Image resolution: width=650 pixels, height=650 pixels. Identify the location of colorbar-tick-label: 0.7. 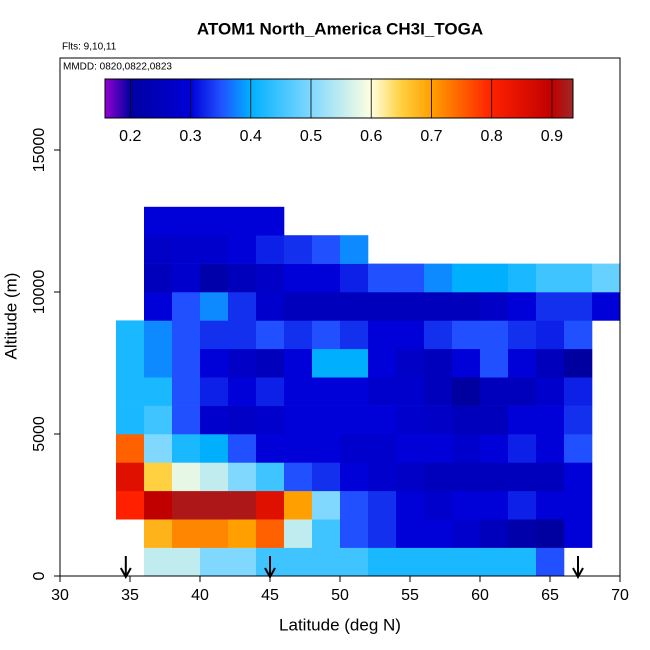
(431, 136).